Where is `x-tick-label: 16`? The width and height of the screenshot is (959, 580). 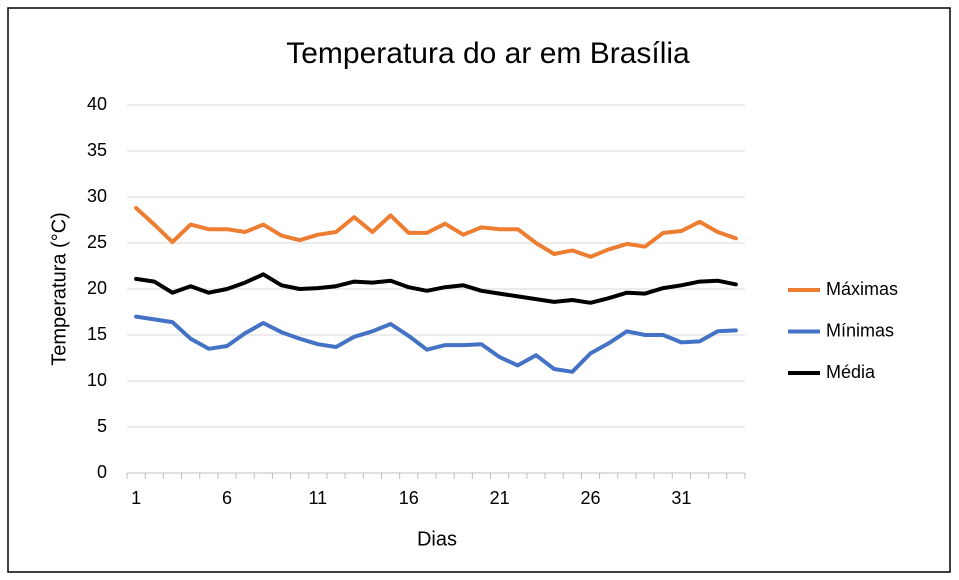
x-tick-label: 16 is located at coordinates (409, 498).